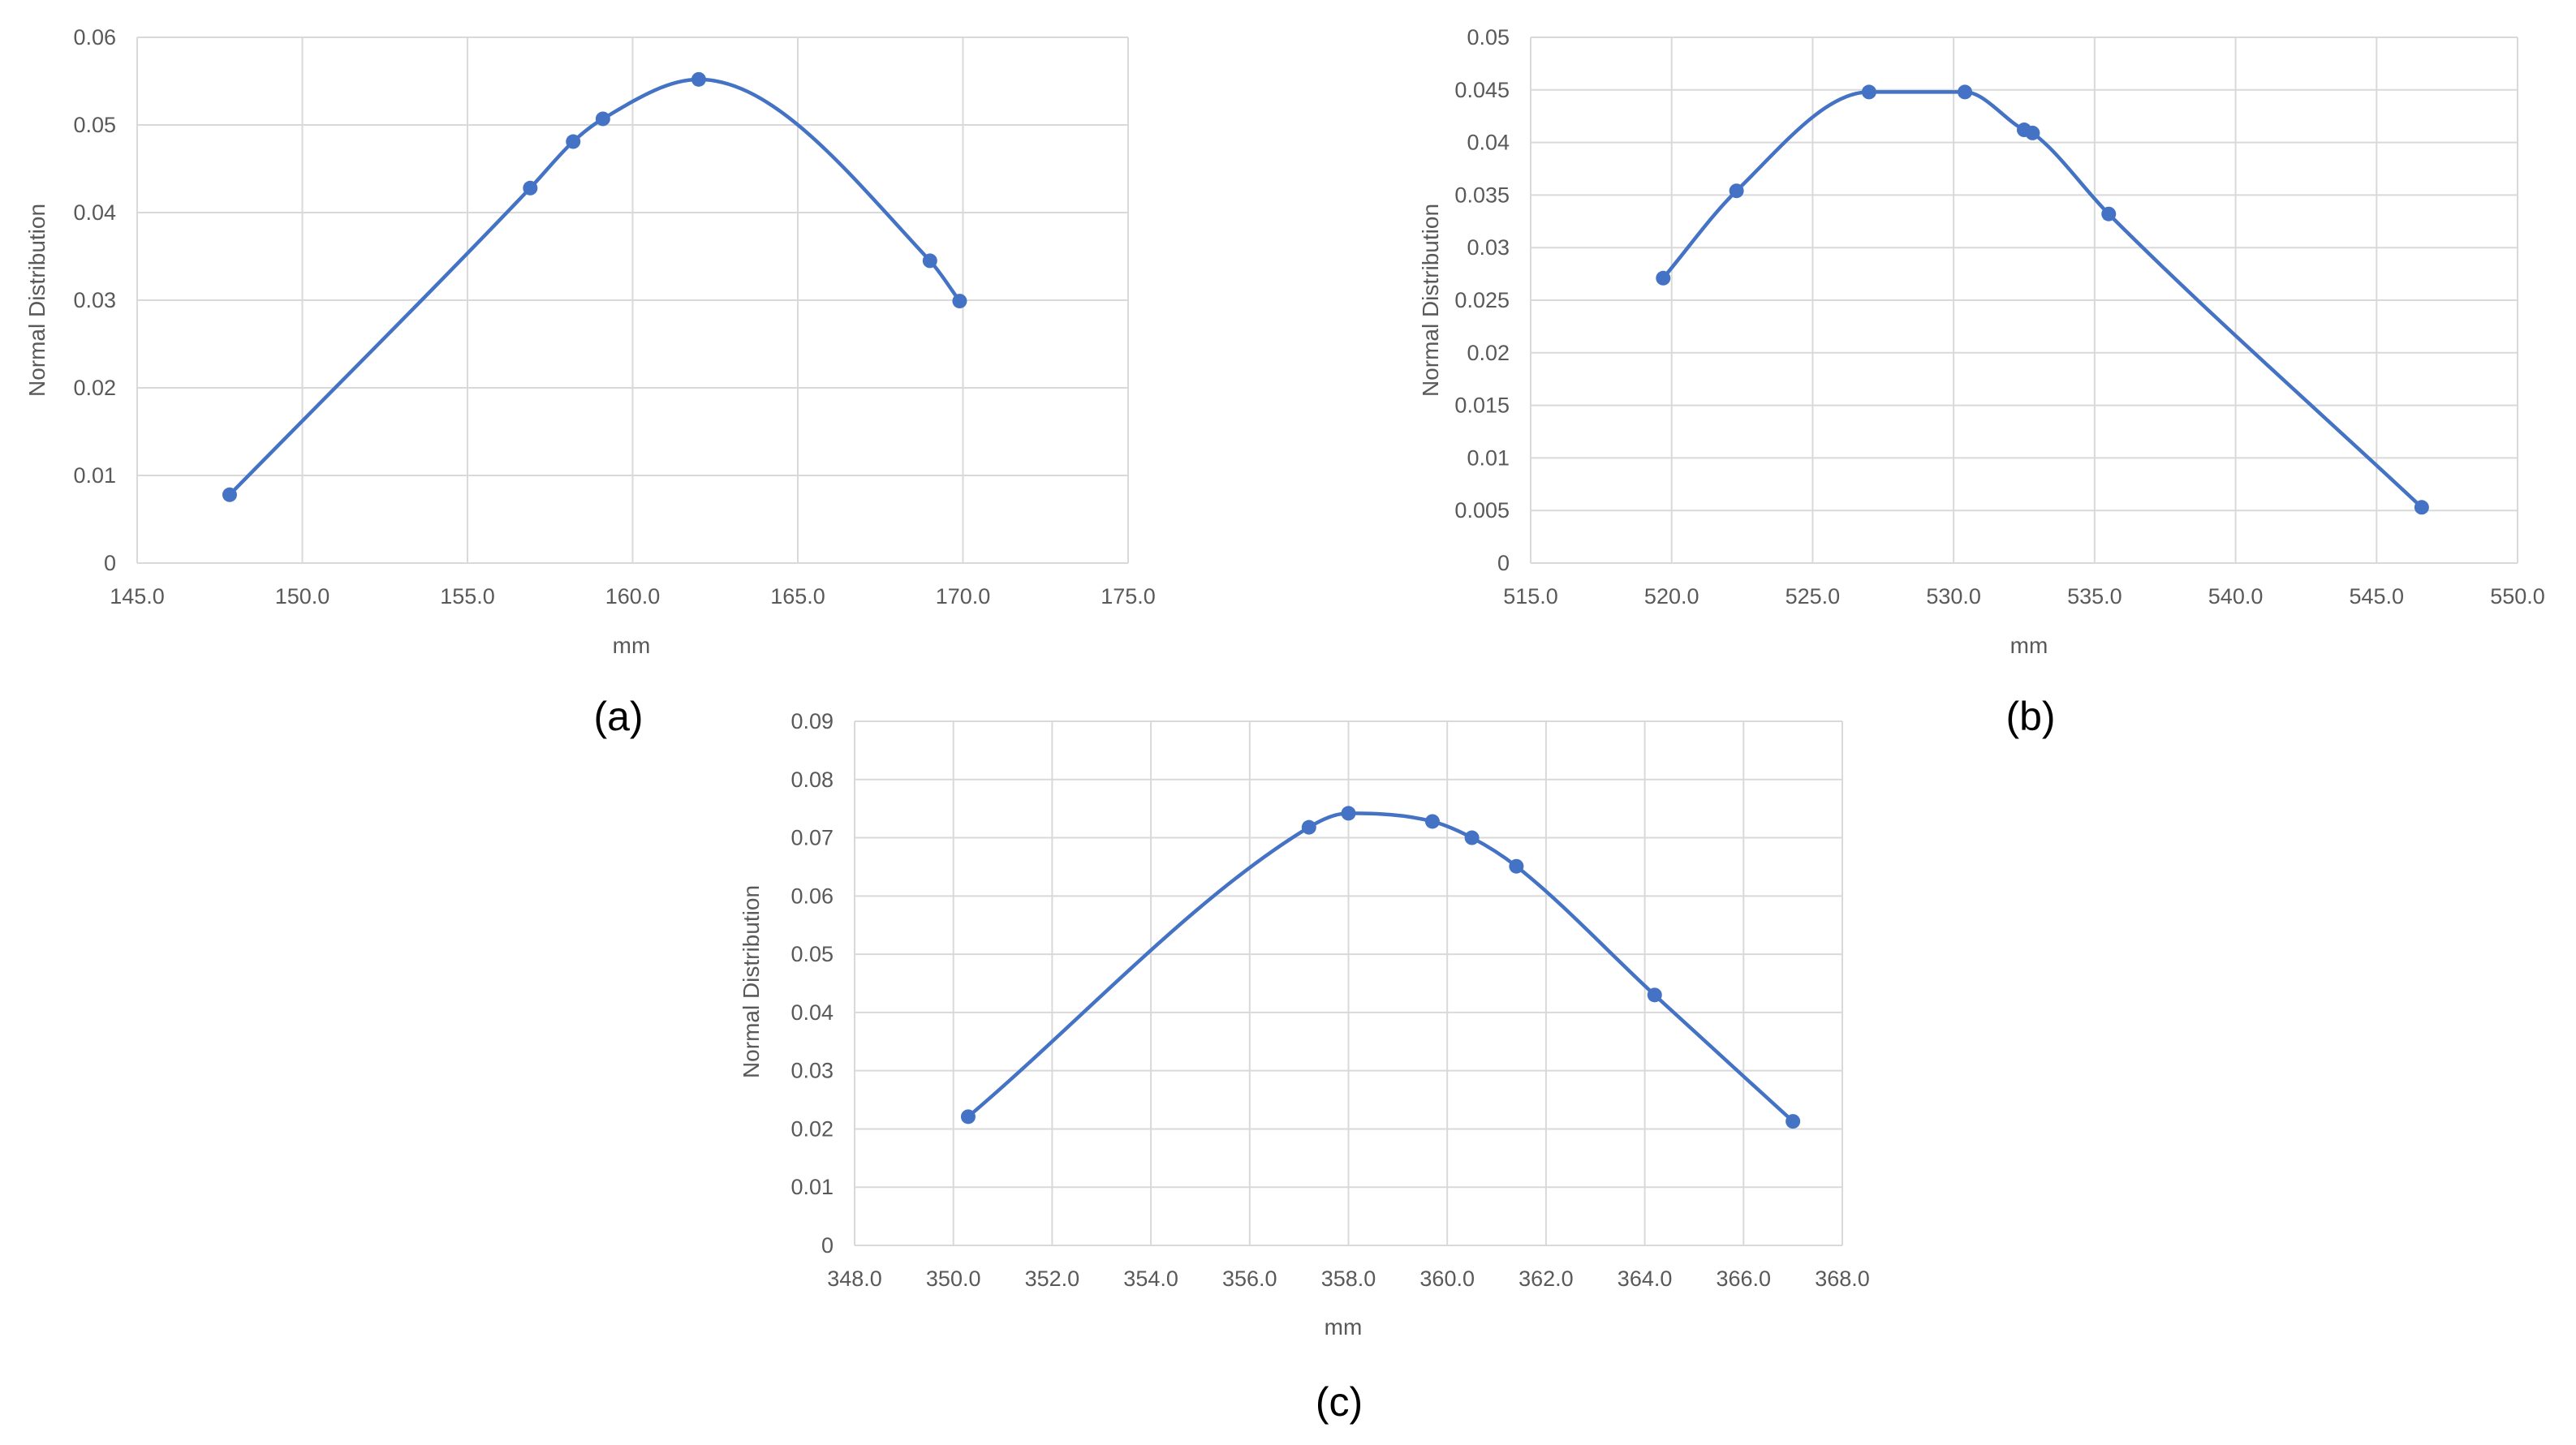 This screenshot has height=1445, width=2576. Describe the element at coordinates (1672, 596) in the screenshot. I see `x-tick-label: 520.0` at that location.